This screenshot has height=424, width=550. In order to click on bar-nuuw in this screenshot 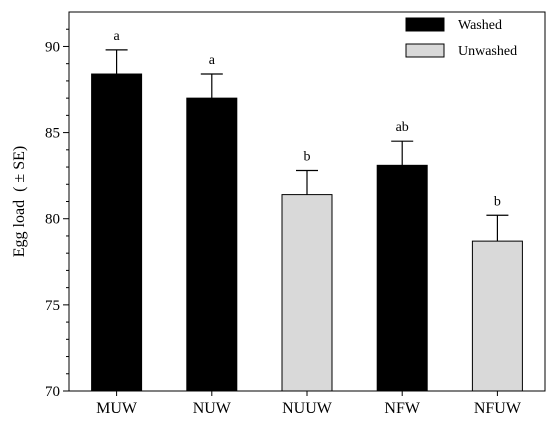, I will do `click(307, 293)`.